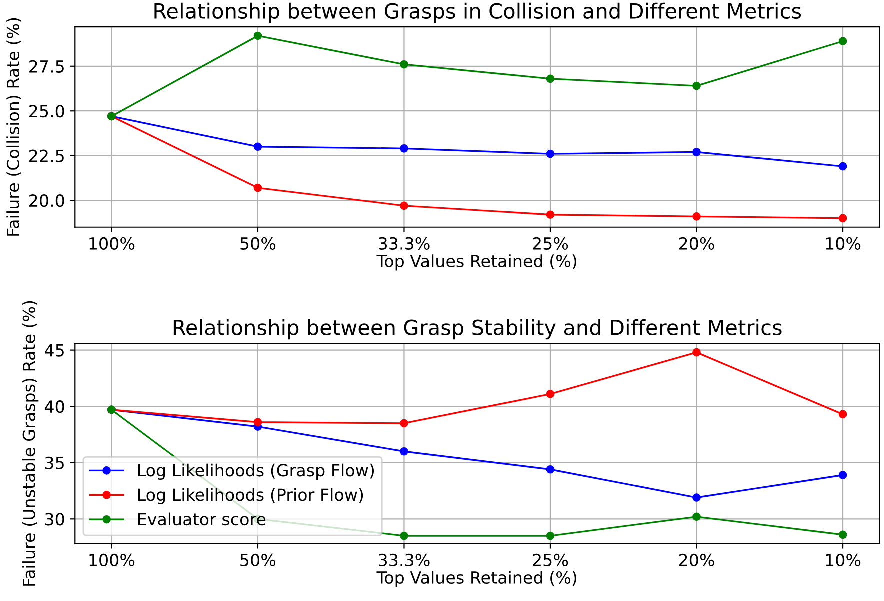 This screenshot has width=884, height=601. What do you see at coordinates (478, 13) in the screenshot?
I see `chart-title: Relationship between Grasps in Collision and Different Metrics` at bounding box center [478, 13].